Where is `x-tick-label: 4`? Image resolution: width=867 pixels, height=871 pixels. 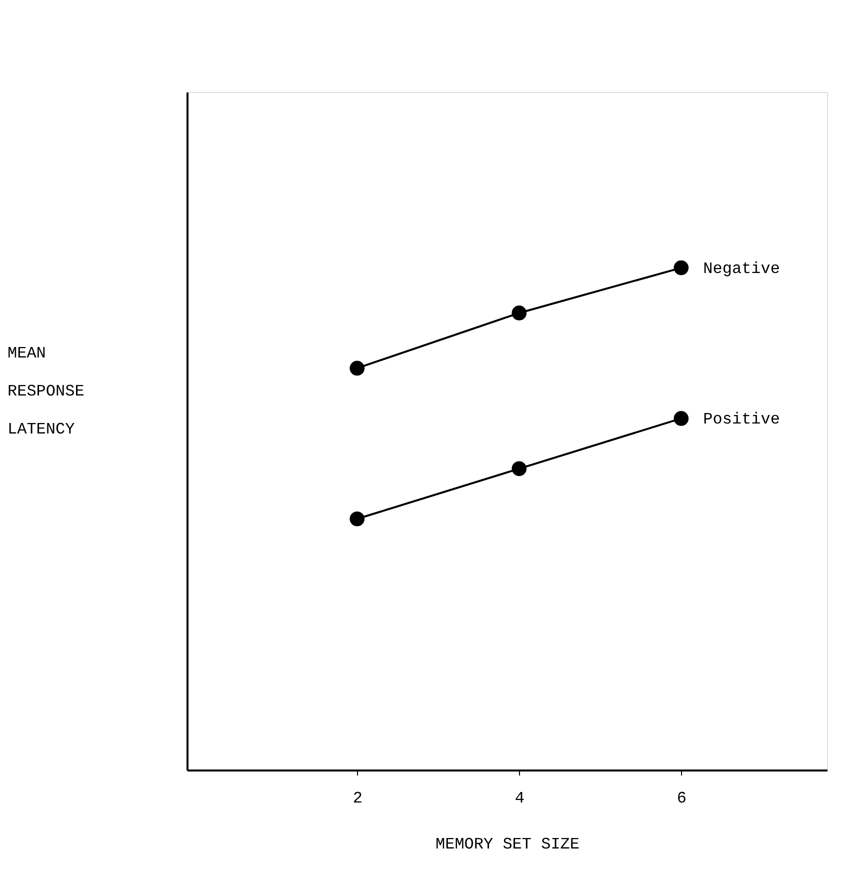
x-tick-label: 4 is located at coordinates (519, 799).